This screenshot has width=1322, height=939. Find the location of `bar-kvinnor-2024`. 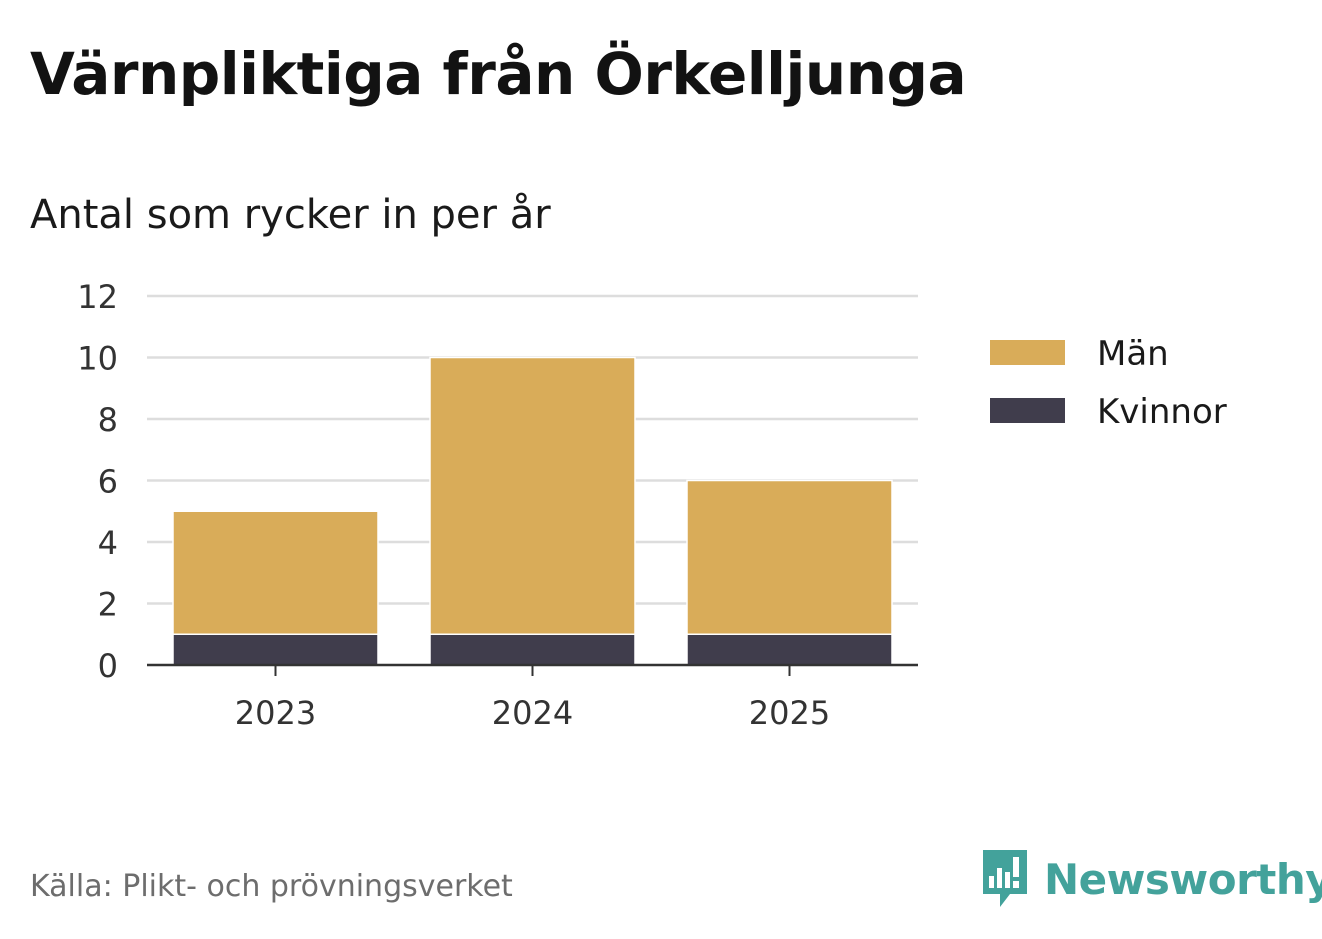

bar-kvinnor-2024 is located at coordinates (532, 649).